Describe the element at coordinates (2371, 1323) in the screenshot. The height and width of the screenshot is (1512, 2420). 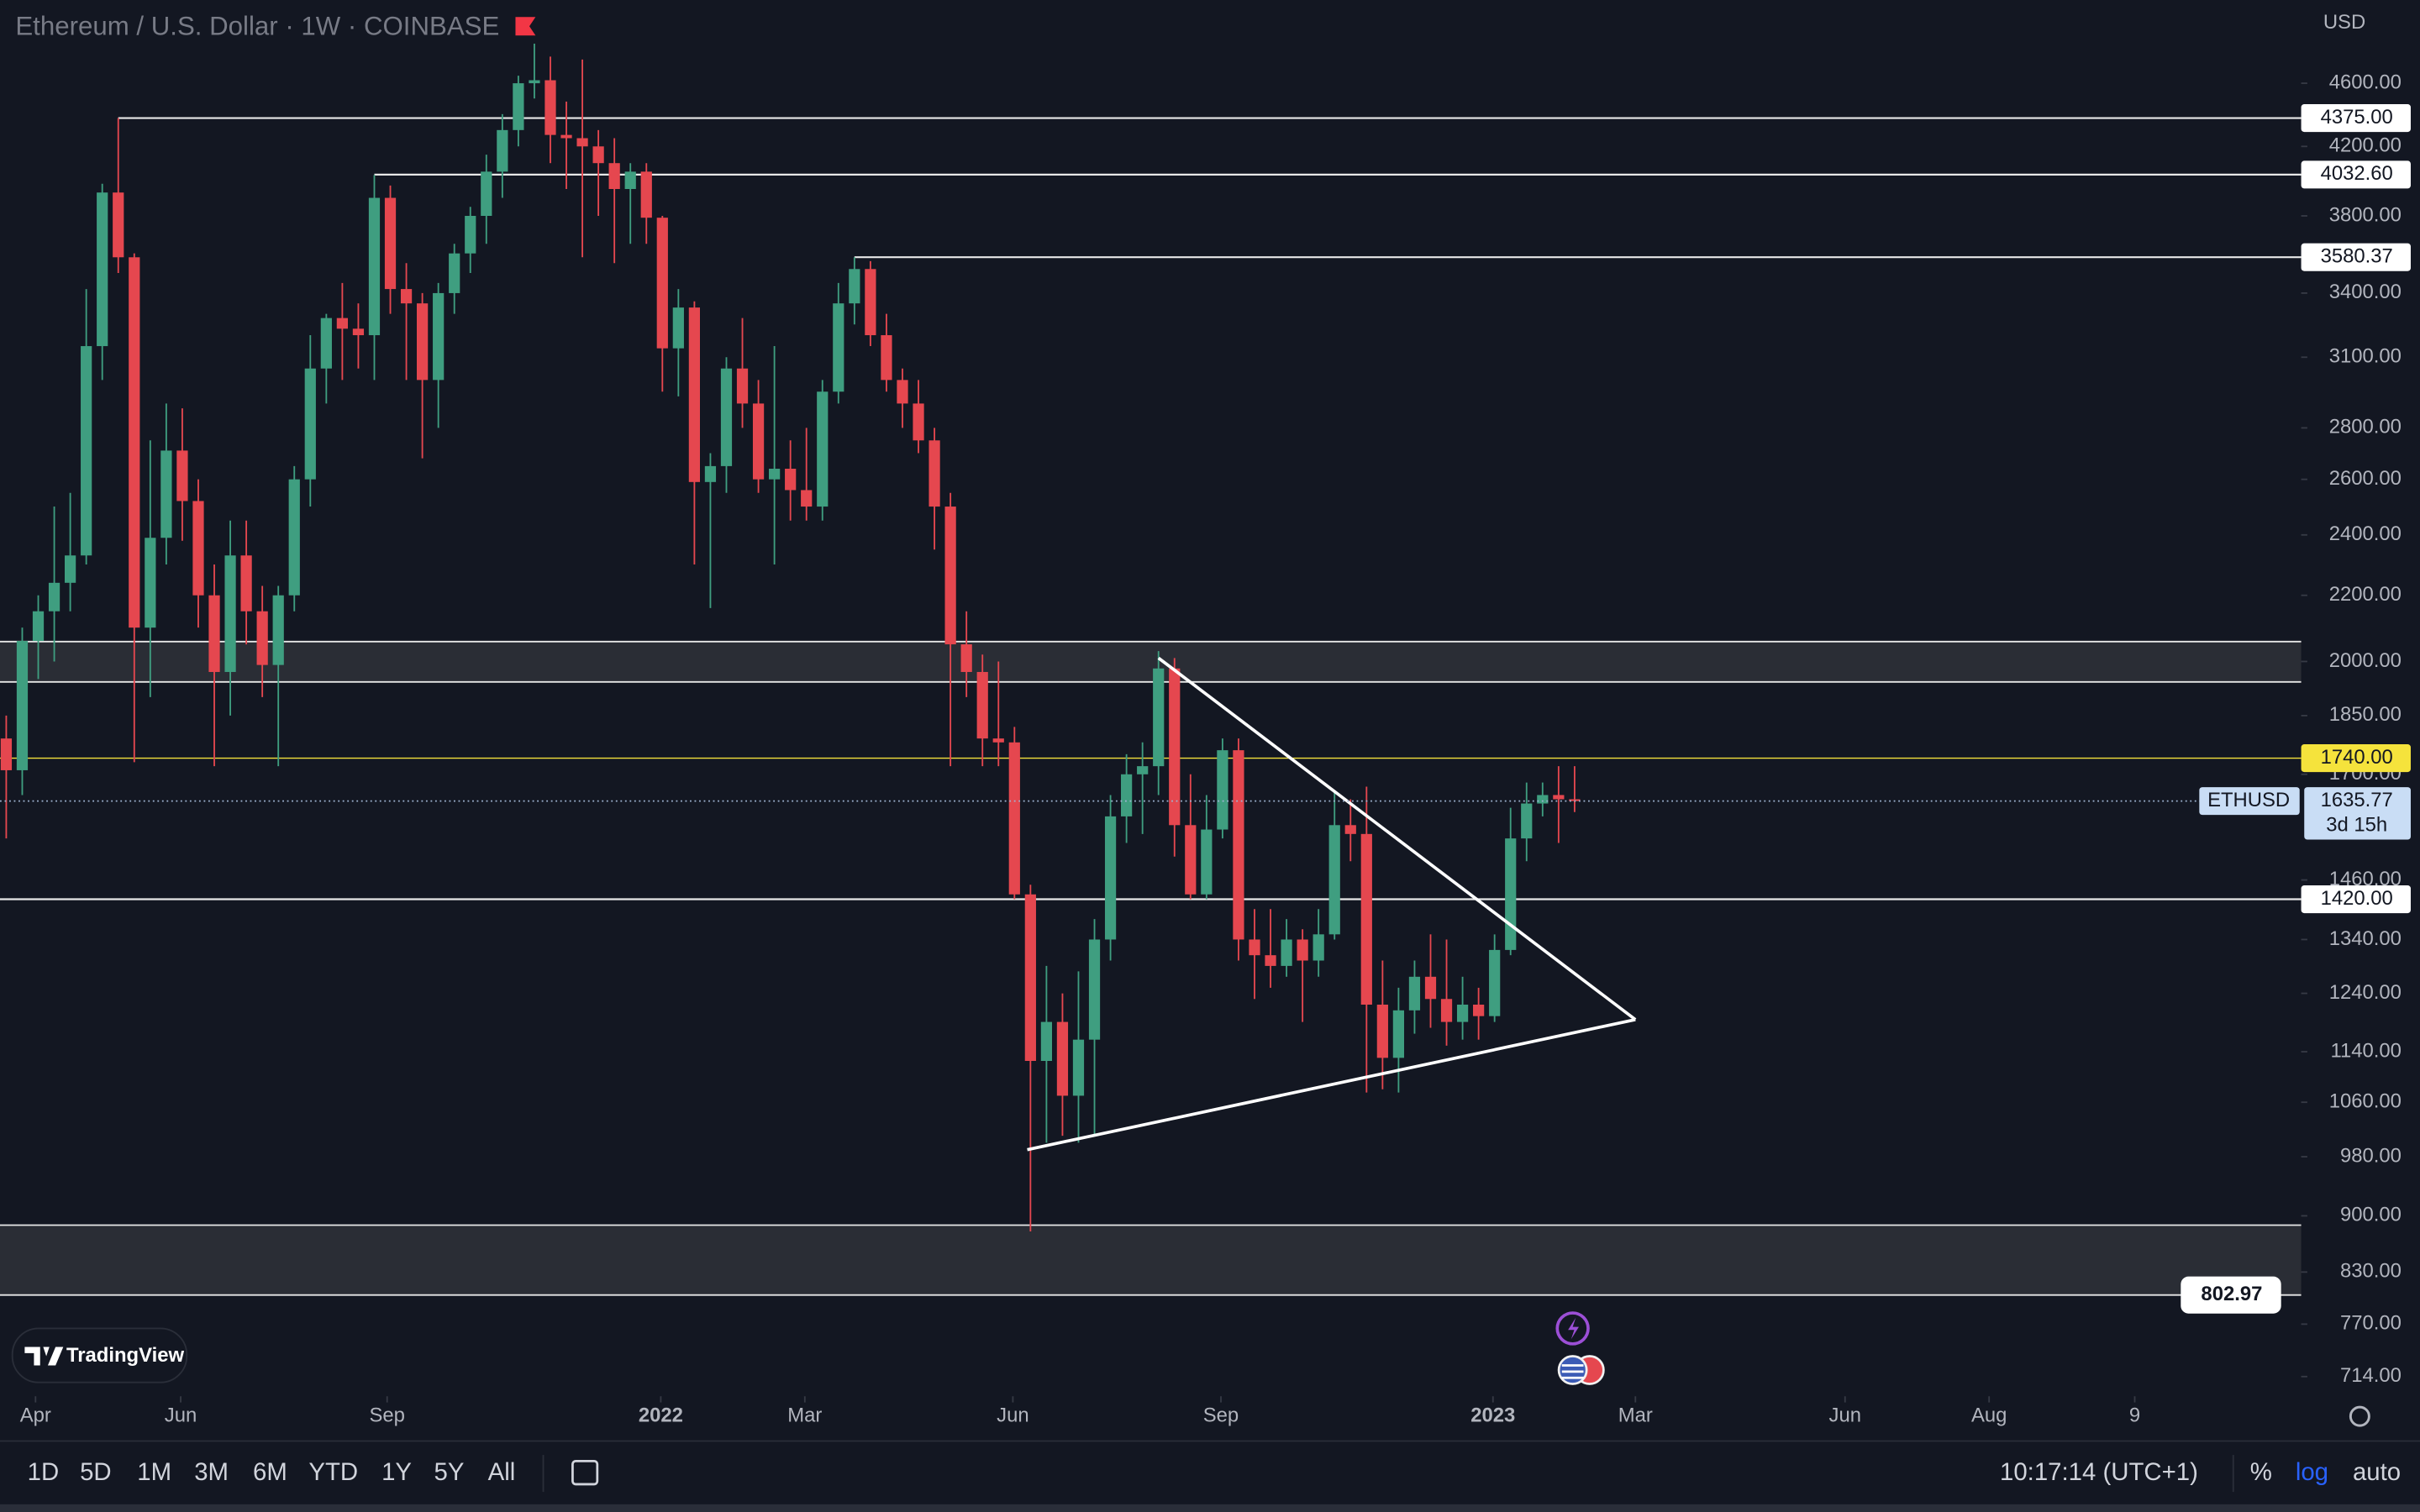
I see `y-tick-label: 770.00` at that location.